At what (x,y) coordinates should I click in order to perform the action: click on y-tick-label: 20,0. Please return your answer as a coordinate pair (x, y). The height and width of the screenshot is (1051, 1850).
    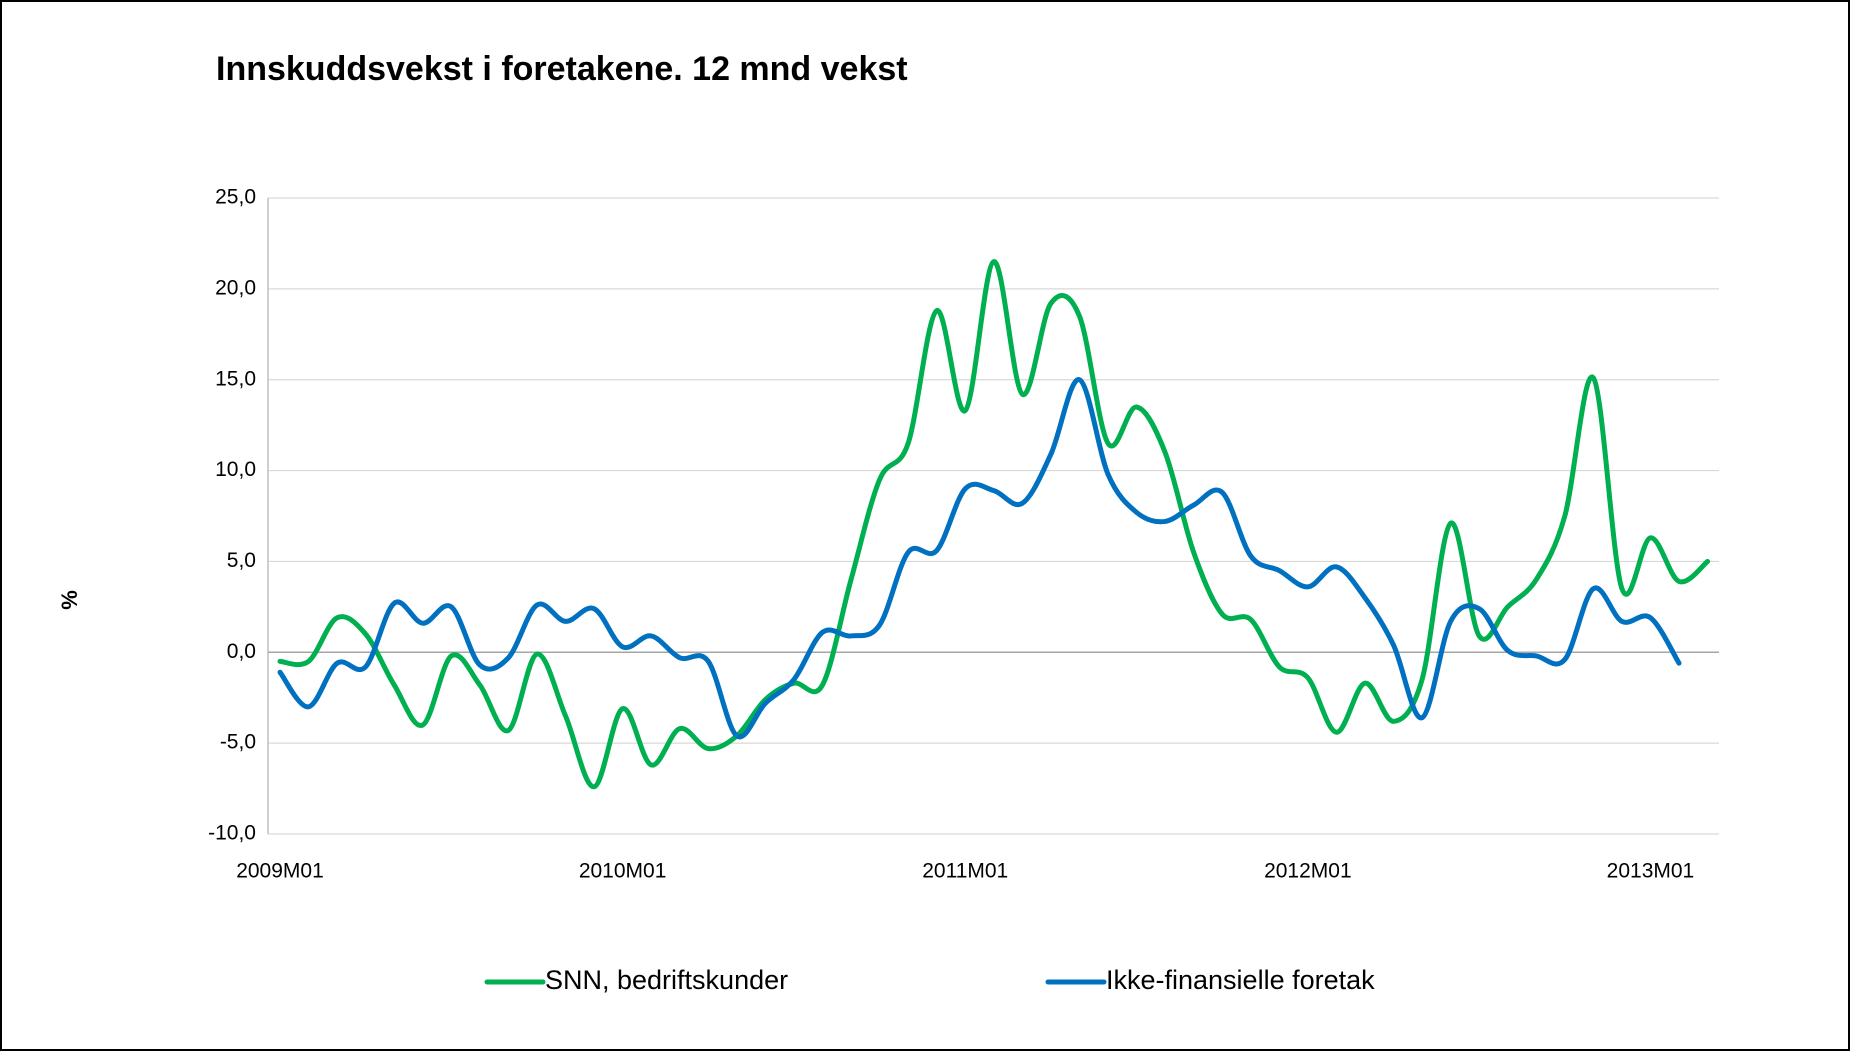
    Looking at the image, I should click on (235, 287).